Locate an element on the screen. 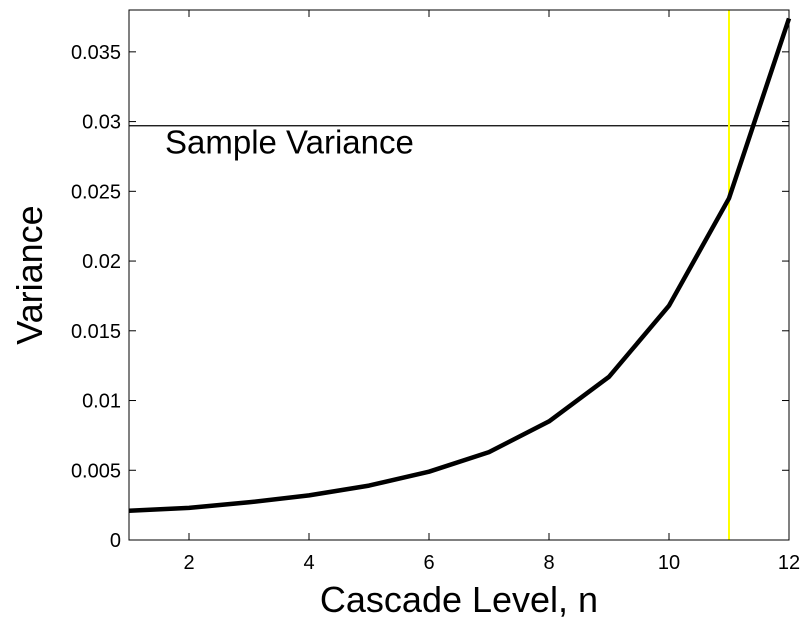 The width and height of the screenshot is (807, 620). y-tick-label: 0.01 is located at coordinates (101, 402).